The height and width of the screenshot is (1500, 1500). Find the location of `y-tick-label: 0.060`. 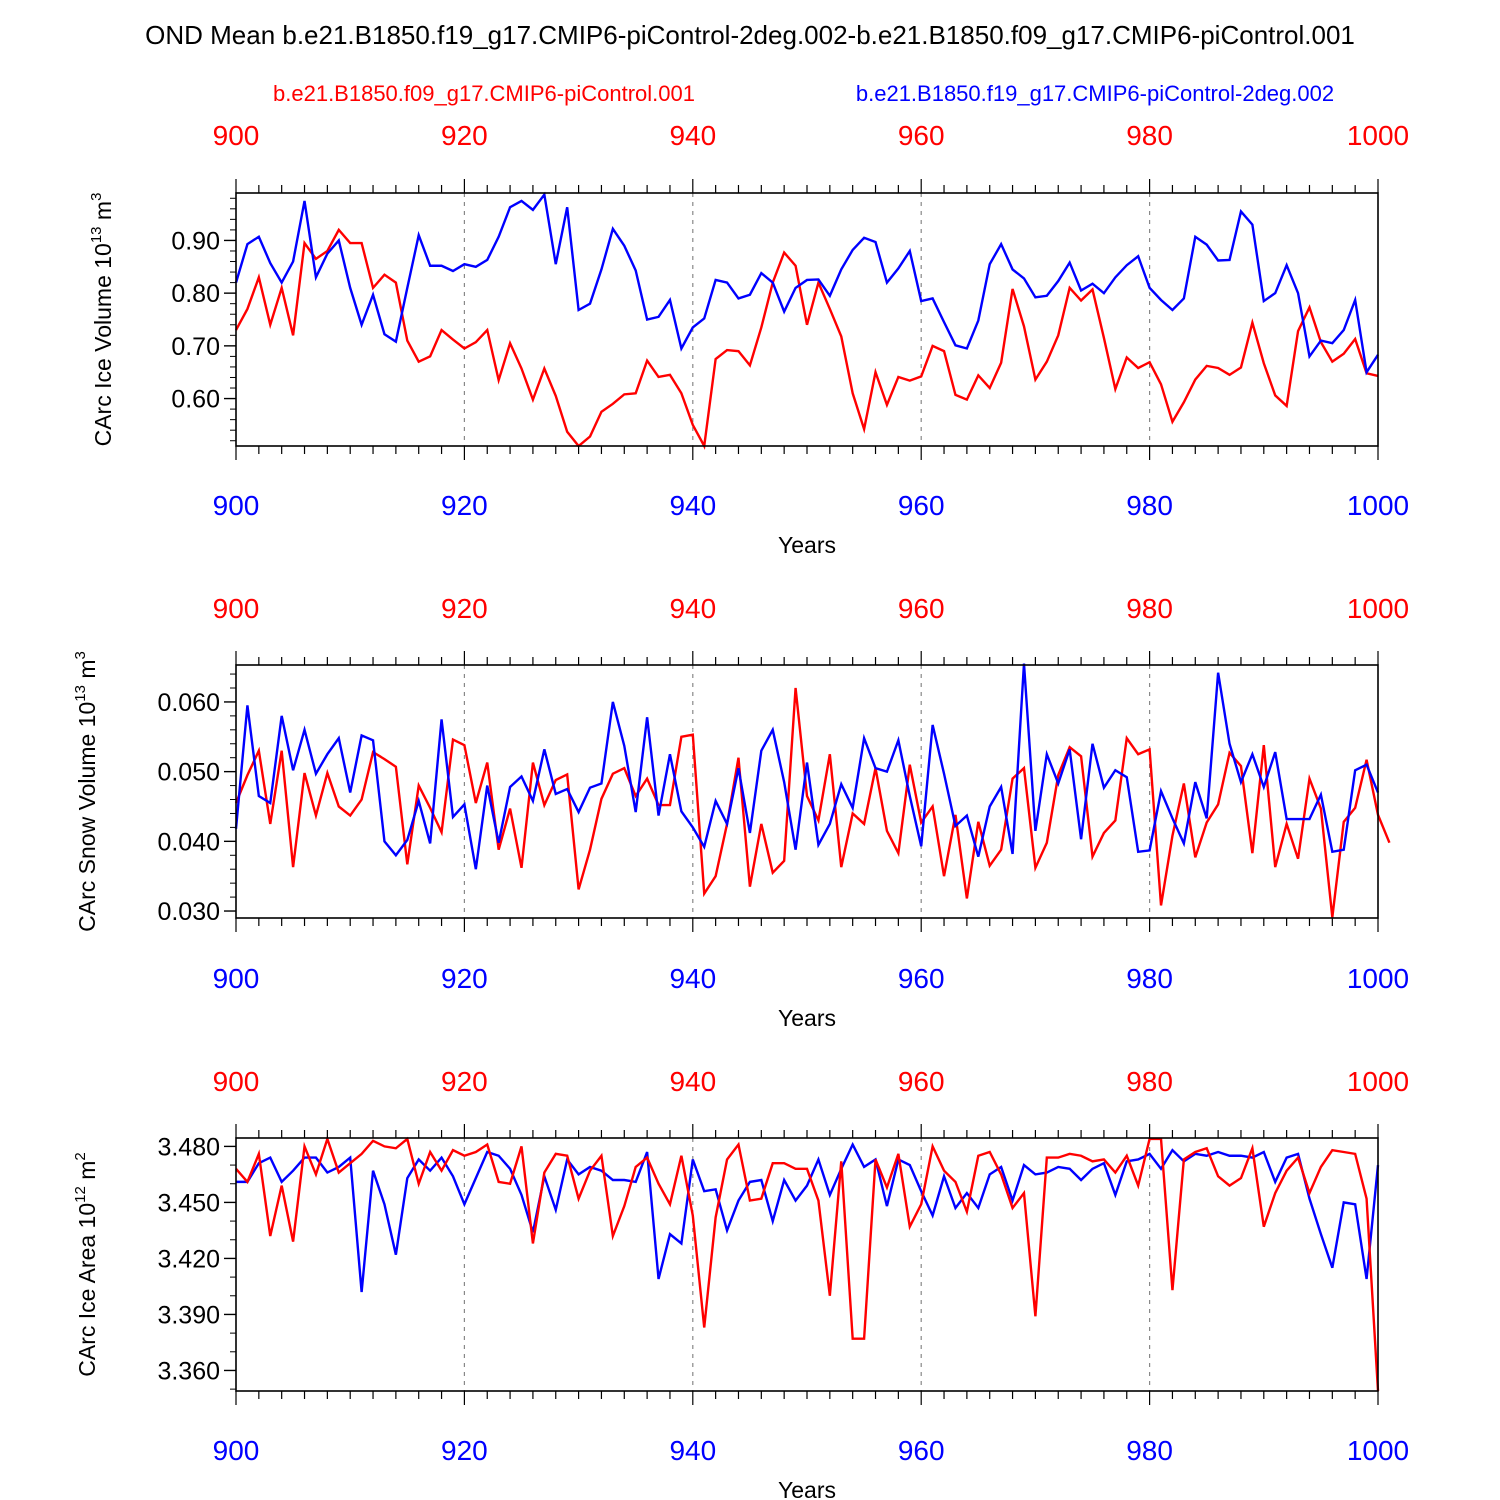

y-tick-label: 0.060 is located at coordinates (188, 703).